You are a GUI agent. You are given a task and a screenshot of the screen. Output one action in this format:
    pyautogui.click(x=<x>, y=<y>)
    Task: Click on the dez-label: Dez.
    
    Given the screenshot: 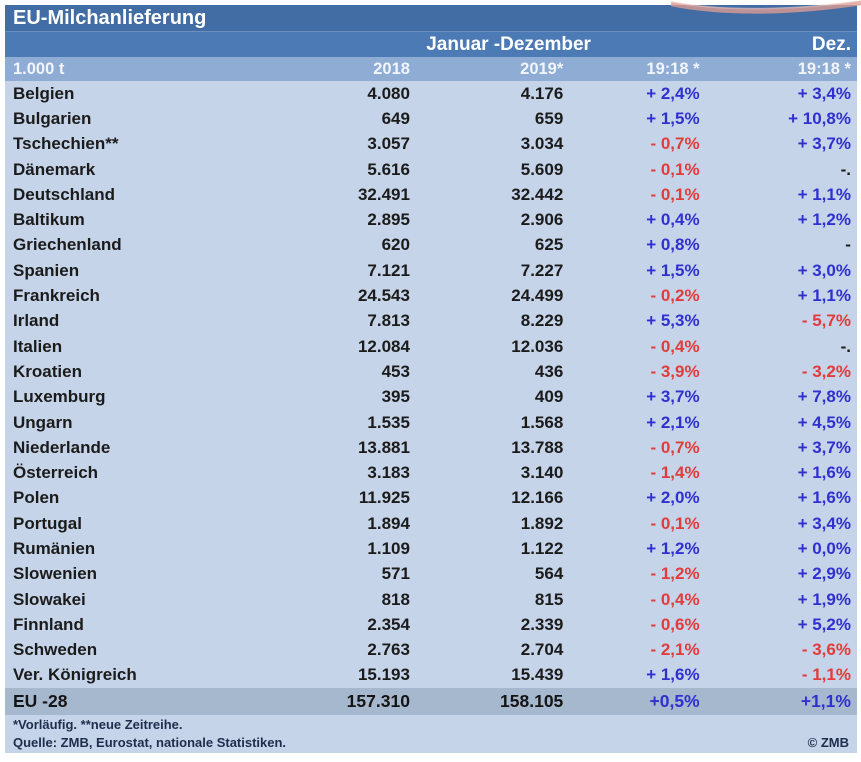 What is the action you would take?
    pyautogui.click(x=831, y=44)
    